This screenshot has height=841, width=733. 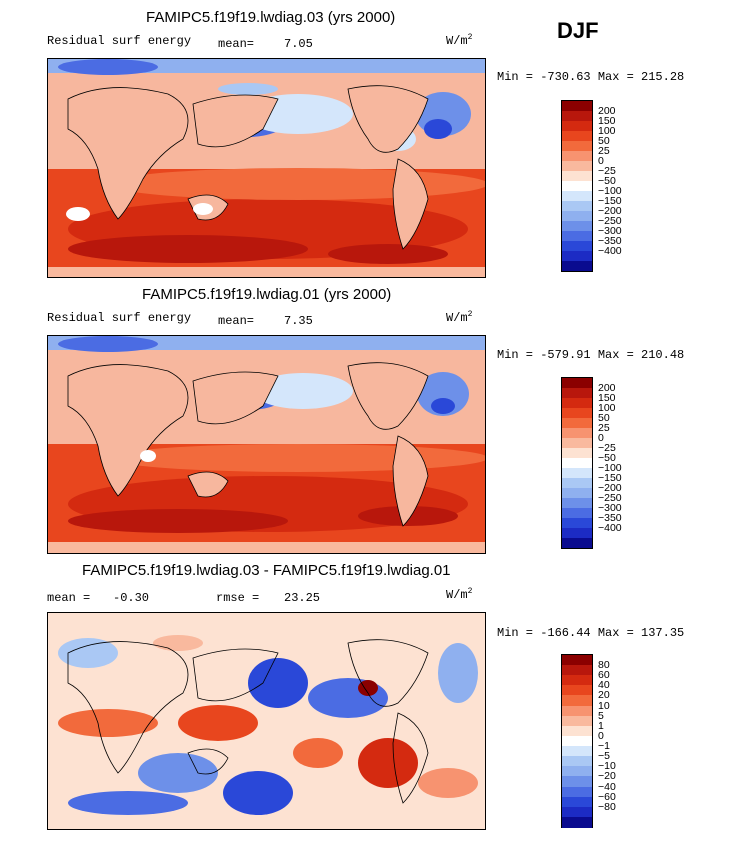 I want to click on colorbar-tick-label: −10, so click(x=607, y=766).